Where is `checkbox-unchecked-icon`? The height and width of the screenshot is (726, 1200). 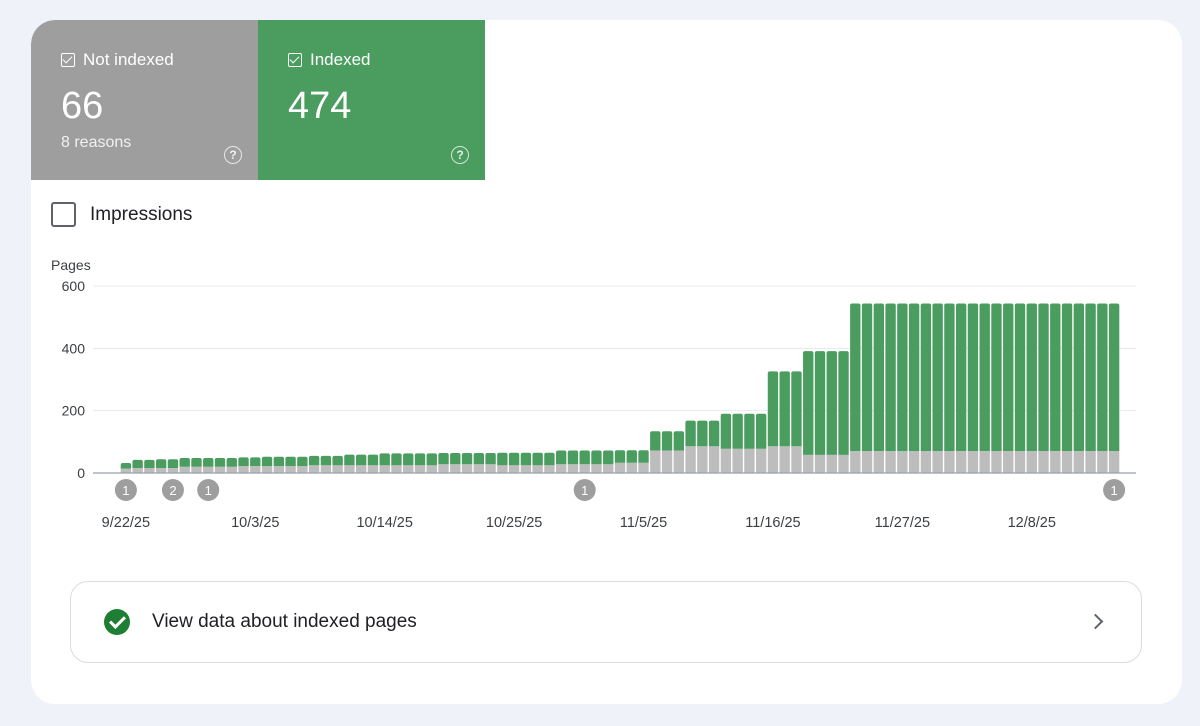 checkbox-unchecked-icon is located at coordinates (63, 214).